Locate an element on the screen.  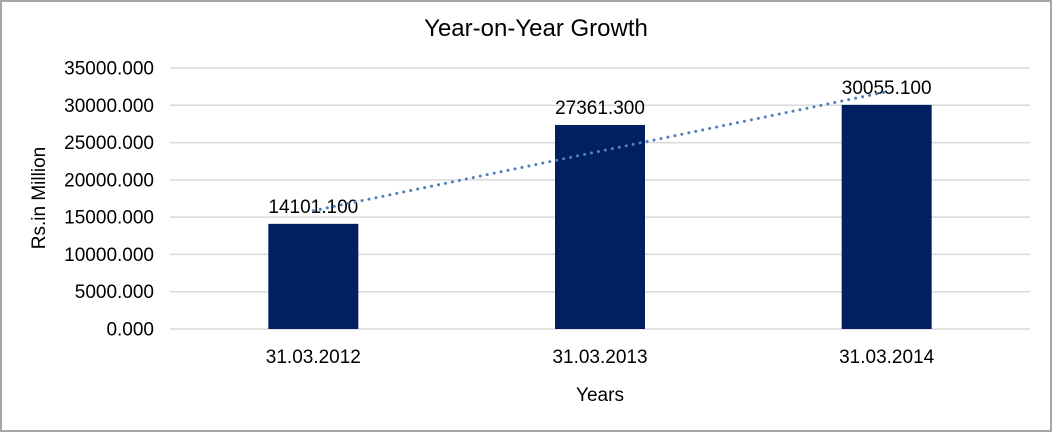
y-tick-label: 30000.000 is located at coordinates (109, 106).